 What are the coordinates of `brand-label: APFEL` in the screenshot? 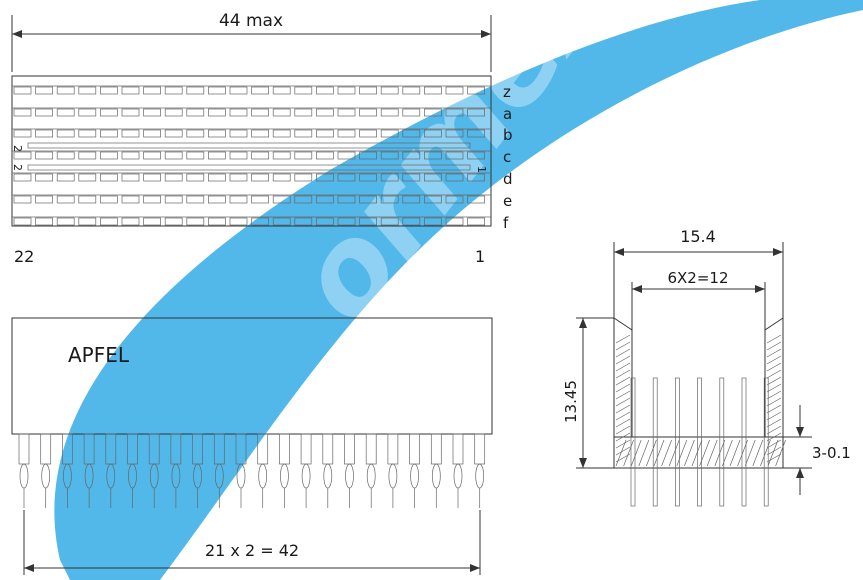 It's located at (99, 355).